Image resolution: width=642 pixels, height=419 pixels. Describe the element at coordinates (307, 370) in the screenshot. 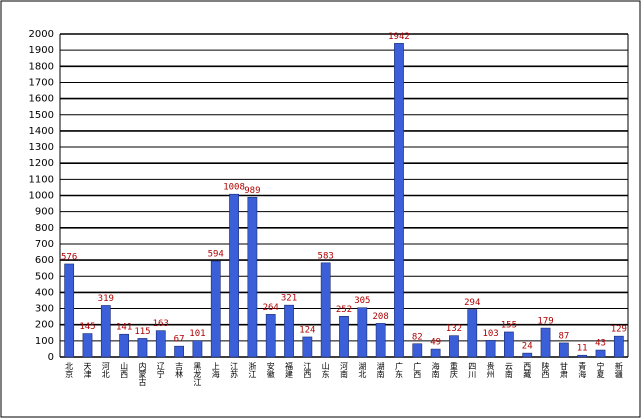

I see `x-tick-label: 江西` at that location.